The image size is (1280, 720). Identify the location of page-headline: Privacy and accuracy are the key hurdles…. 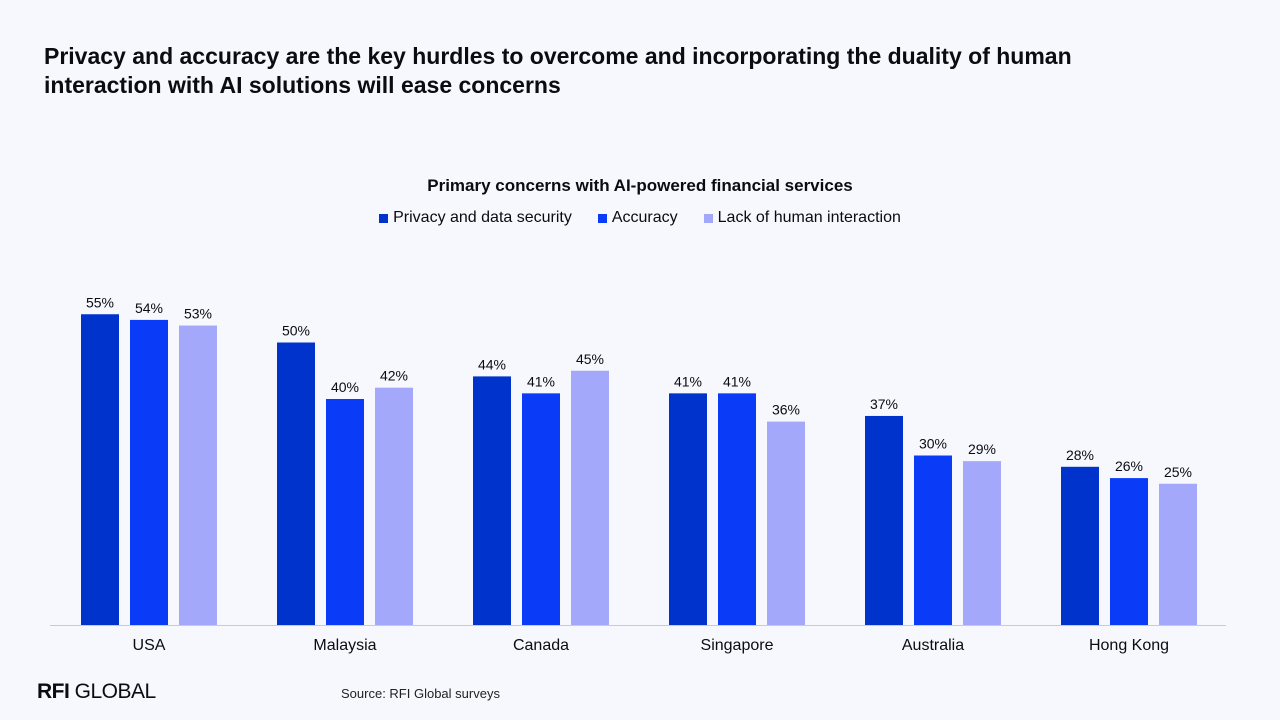
(558, 70).